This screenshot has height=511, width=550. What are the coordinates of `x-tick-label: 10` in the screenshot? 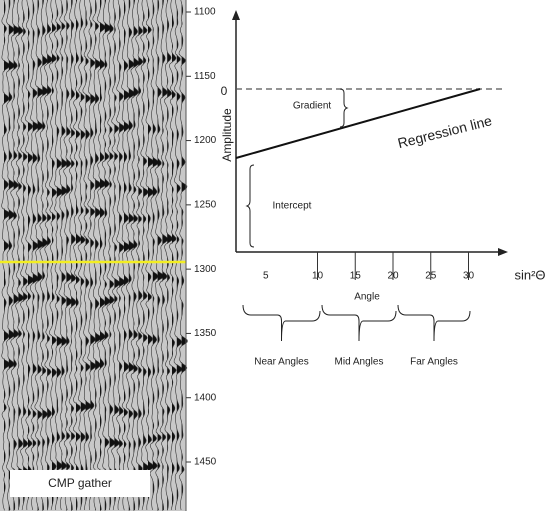 It's located at (318, 276).